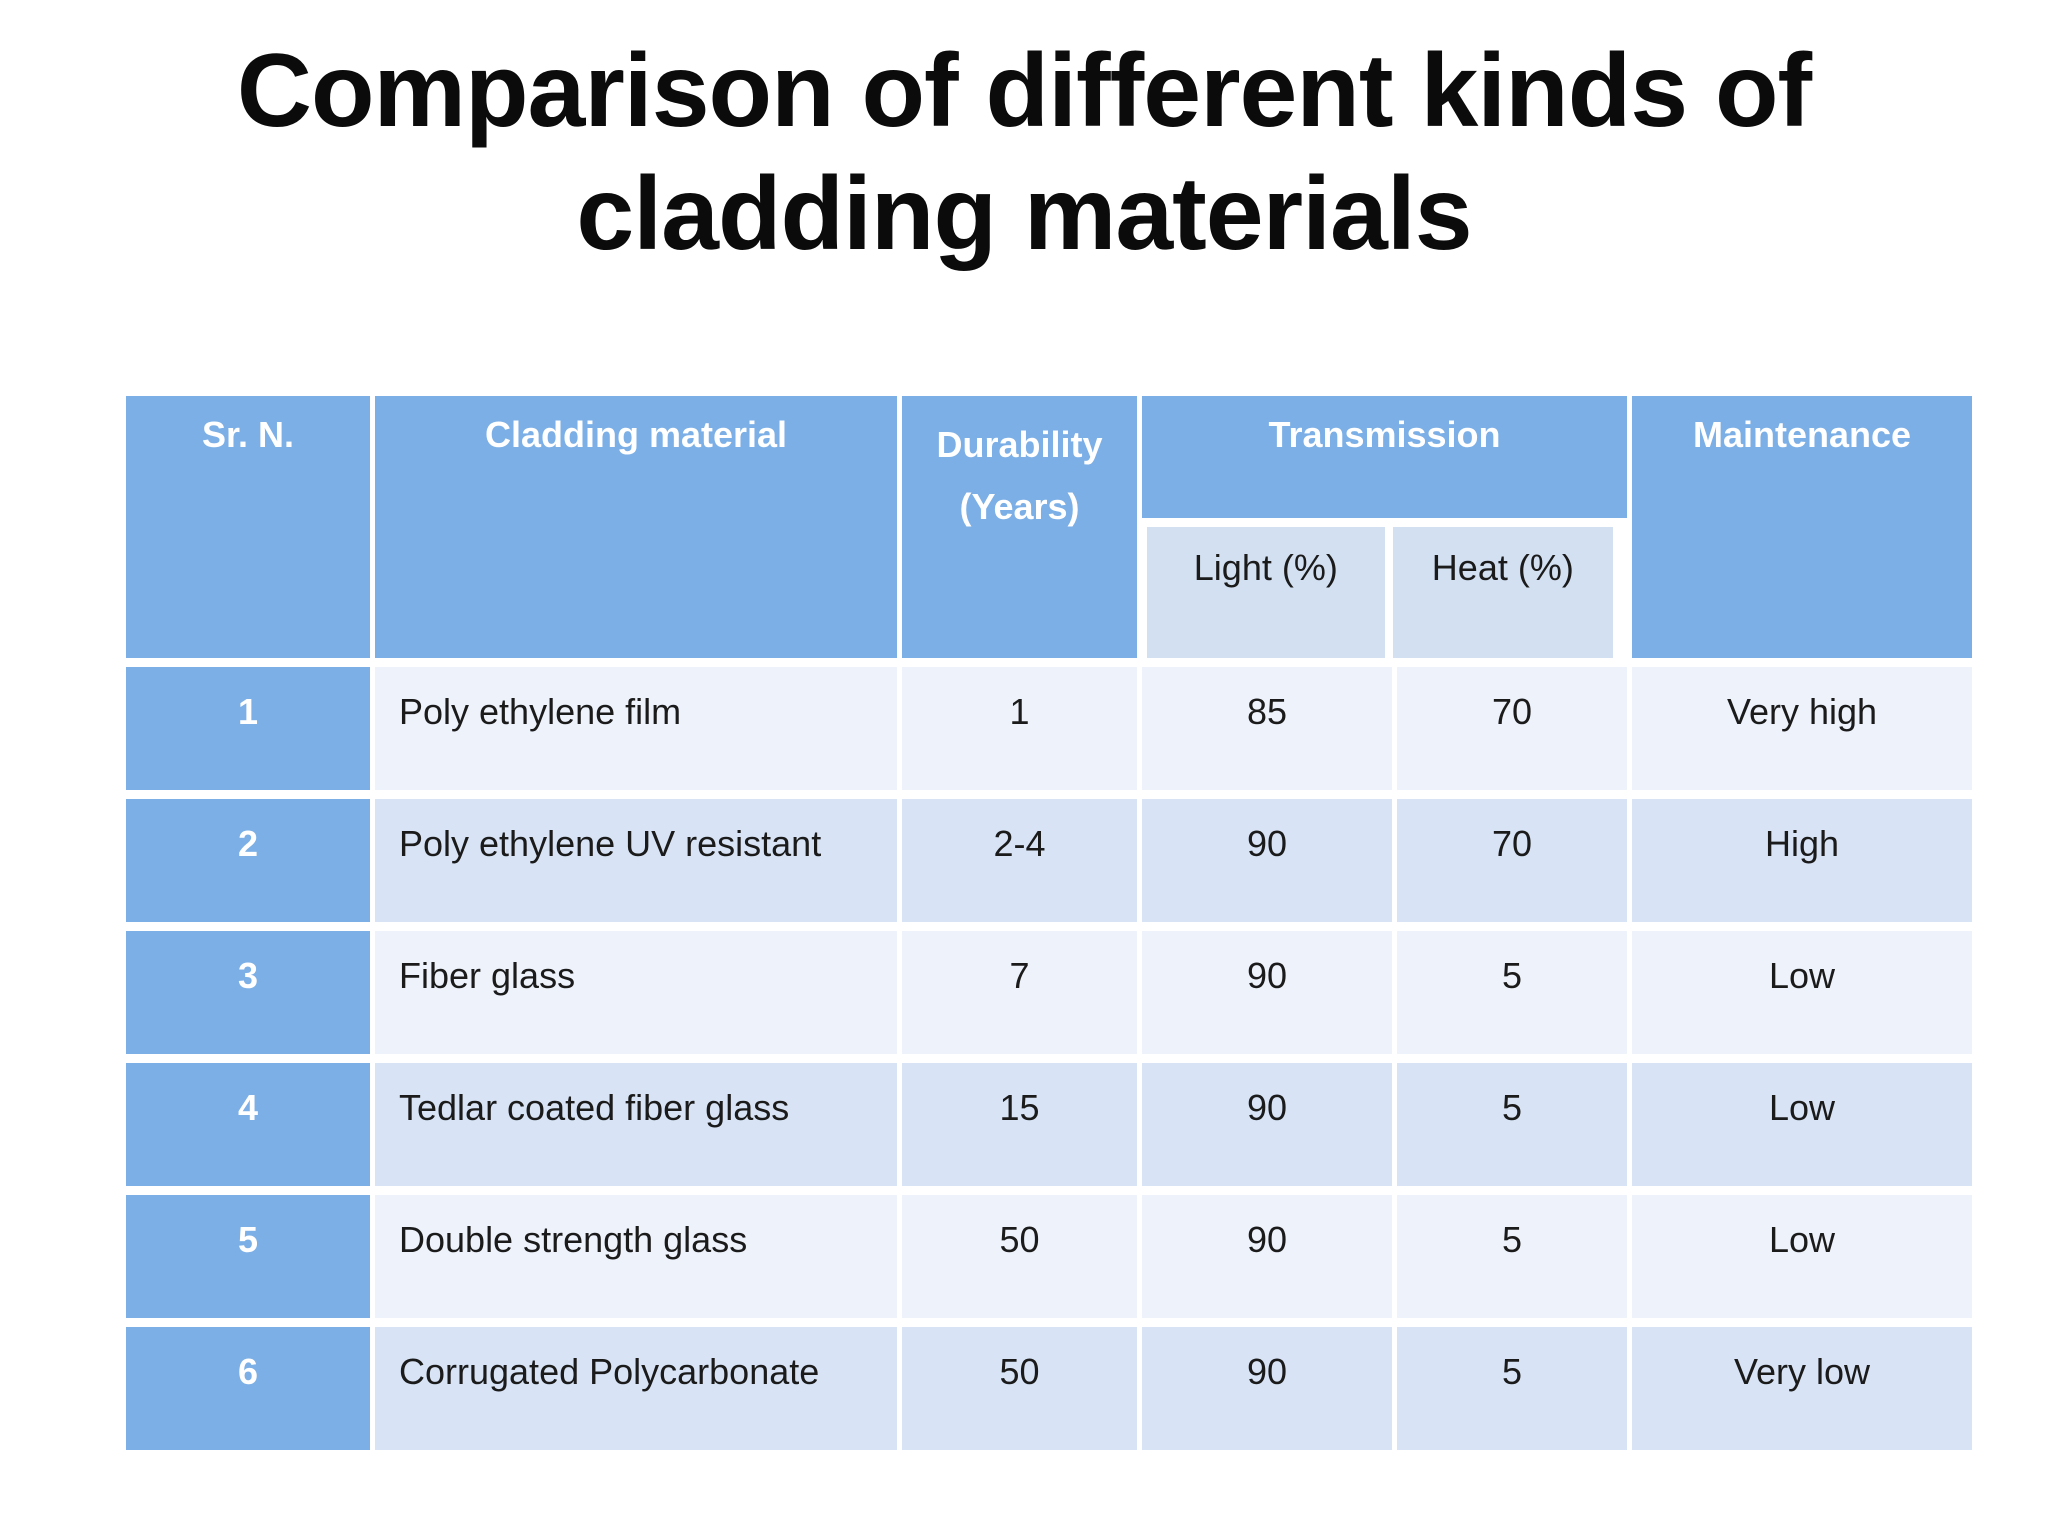 The image size is (2048, 1536). What do you see at coordinates (636, 1388) in the screenshot?
I see `cell-cladding-material: Corrugated Polycarbonate` at bounding box center [636, 1388].